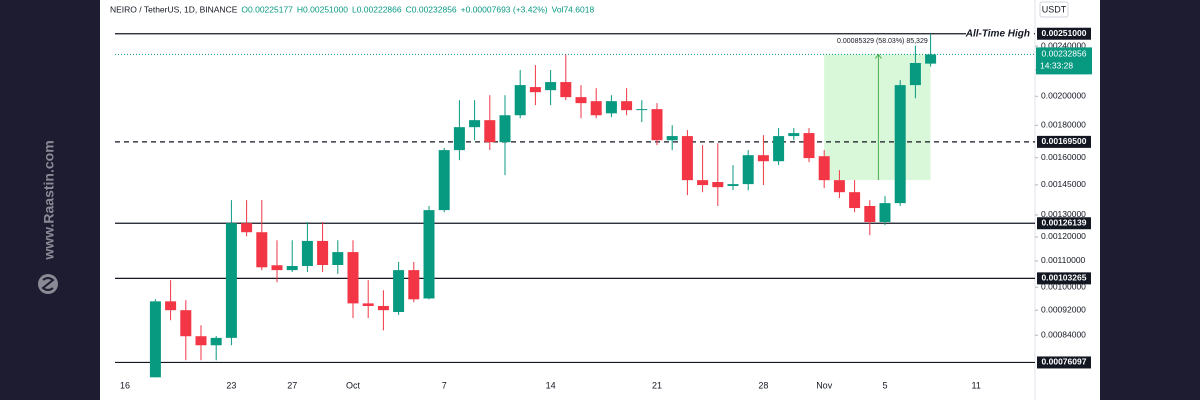  Describe the element at coordinates (292, 385) in the screenshot. I see `x-tick-label: 27` at that location.